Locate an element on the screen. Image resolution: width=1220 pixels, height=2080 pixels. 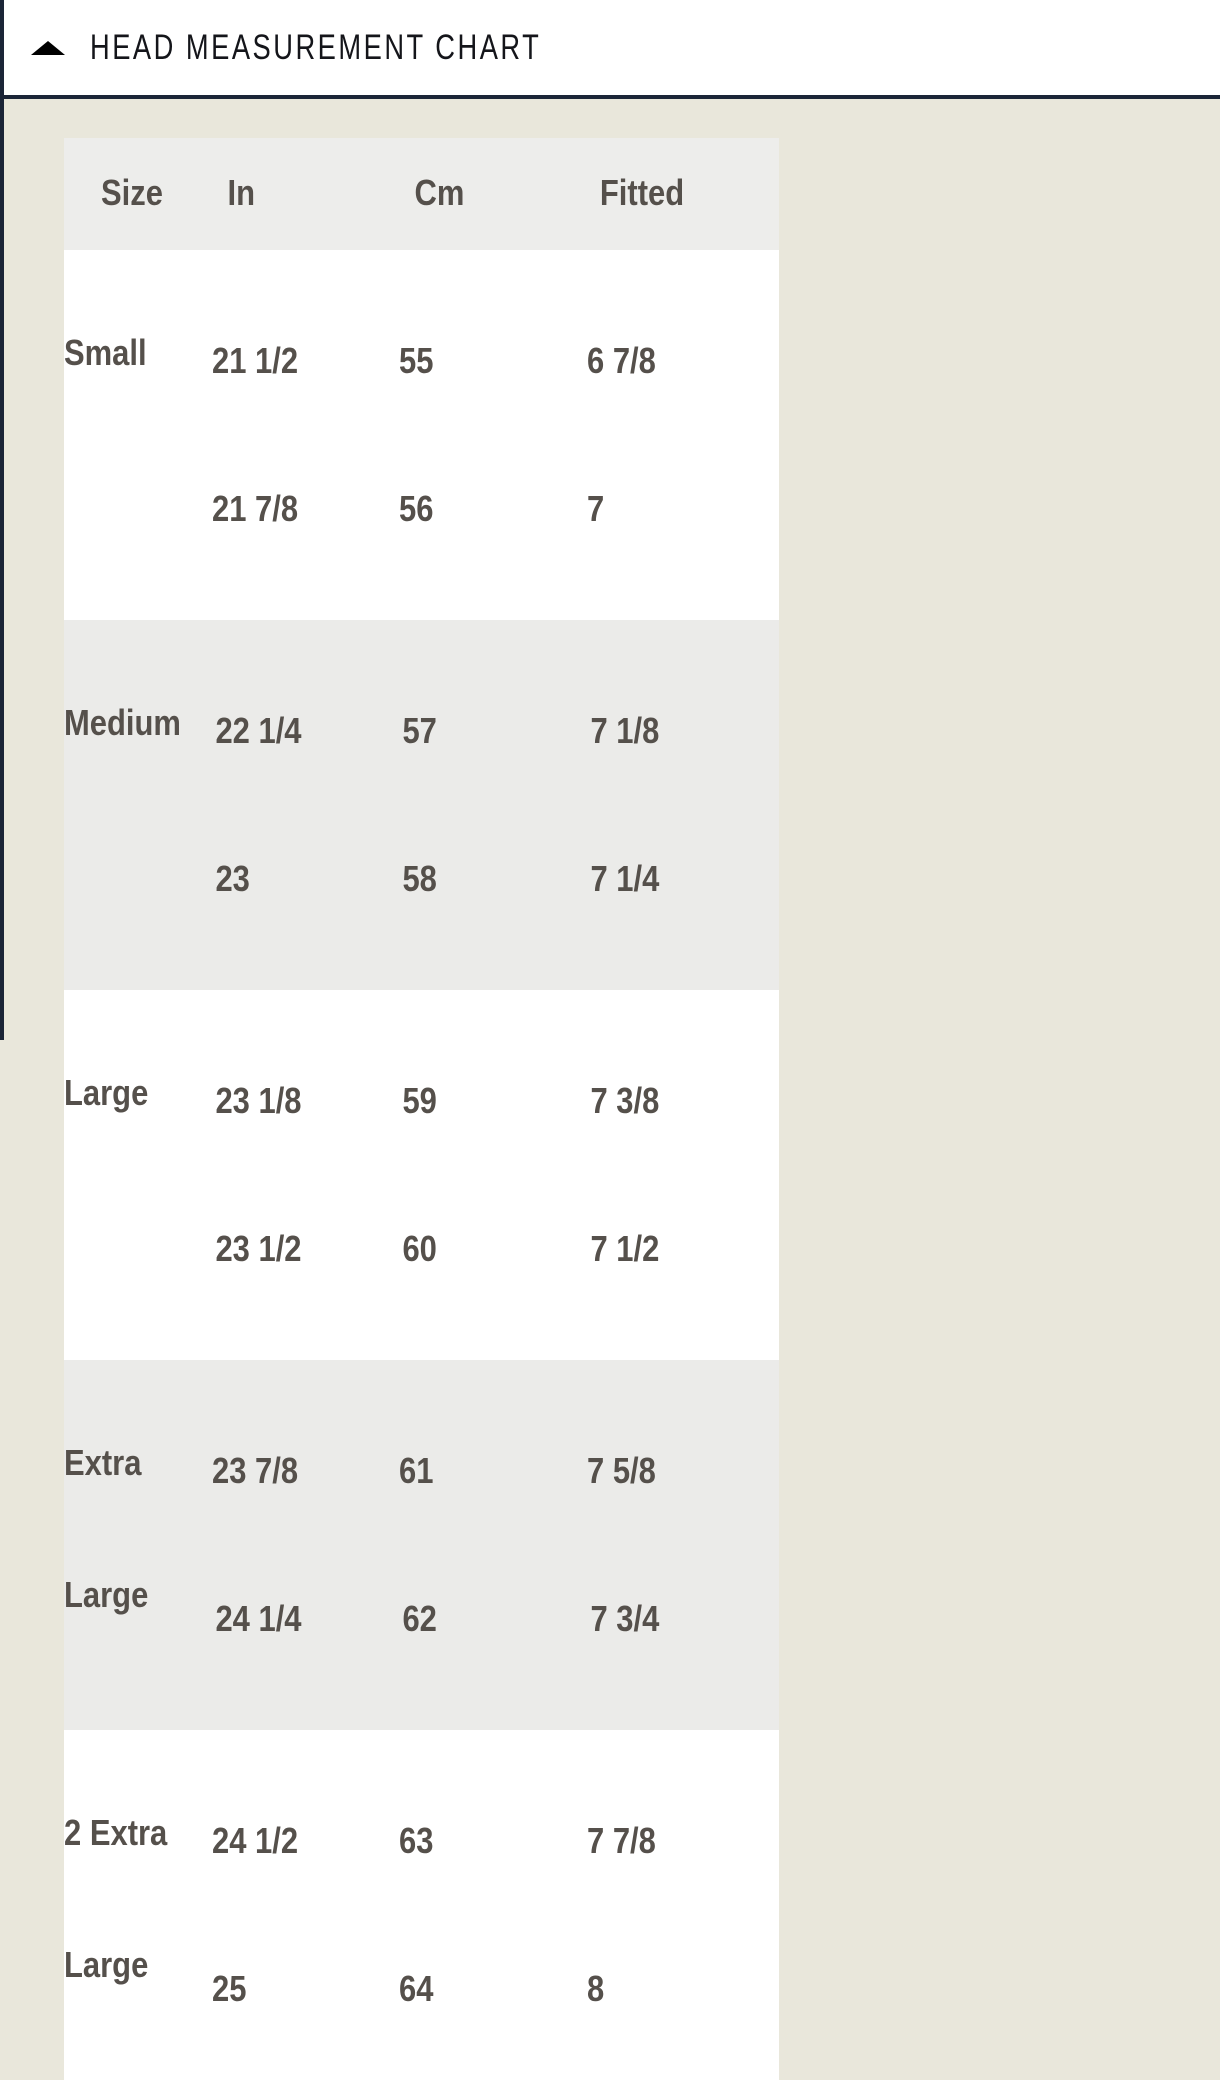
cm-value-line: 55 is located at coordinates (416, 360).